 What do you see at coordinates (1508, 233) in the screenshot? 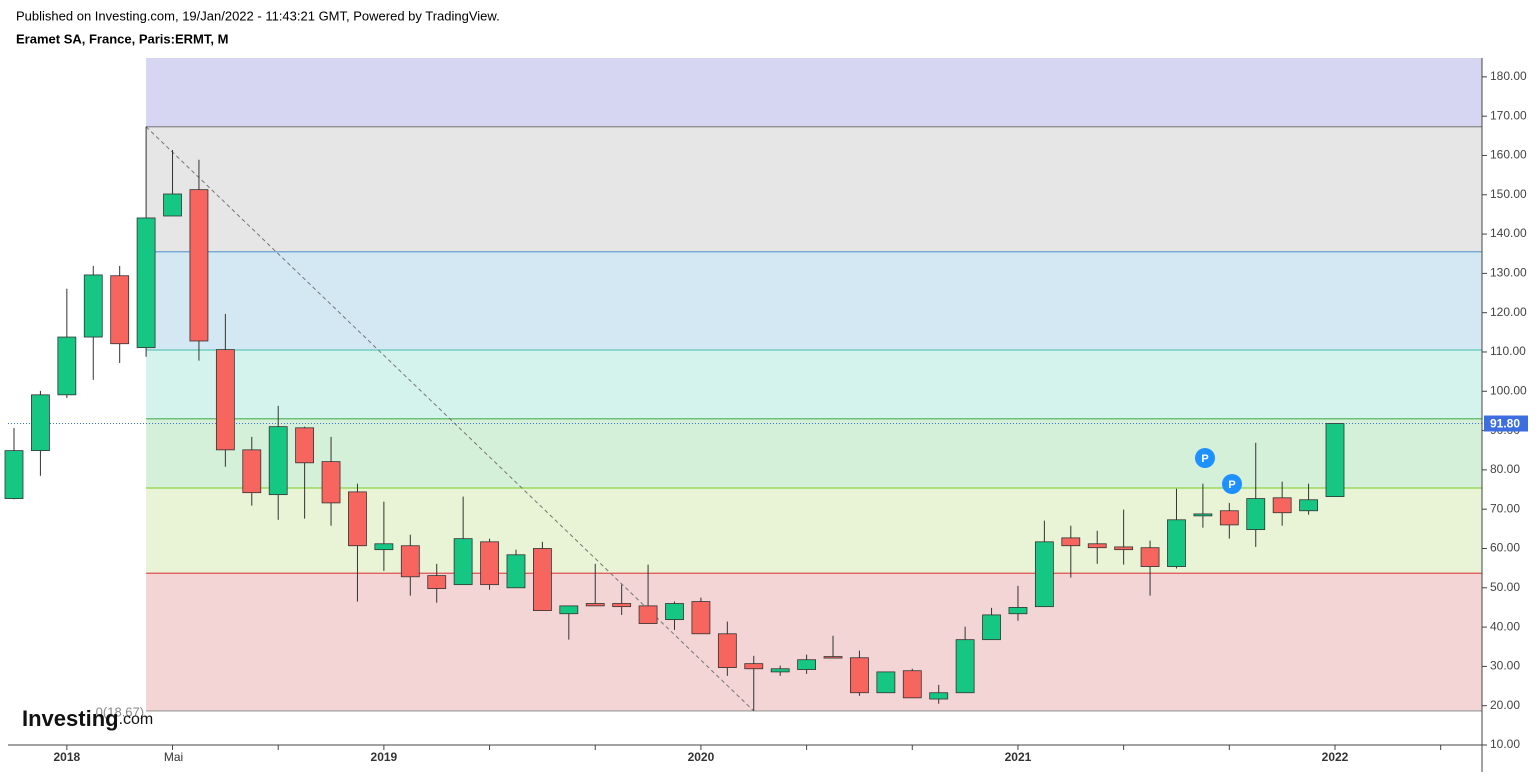
I see `y-tick-label: 140.00` at bounding box center [1508, 233].